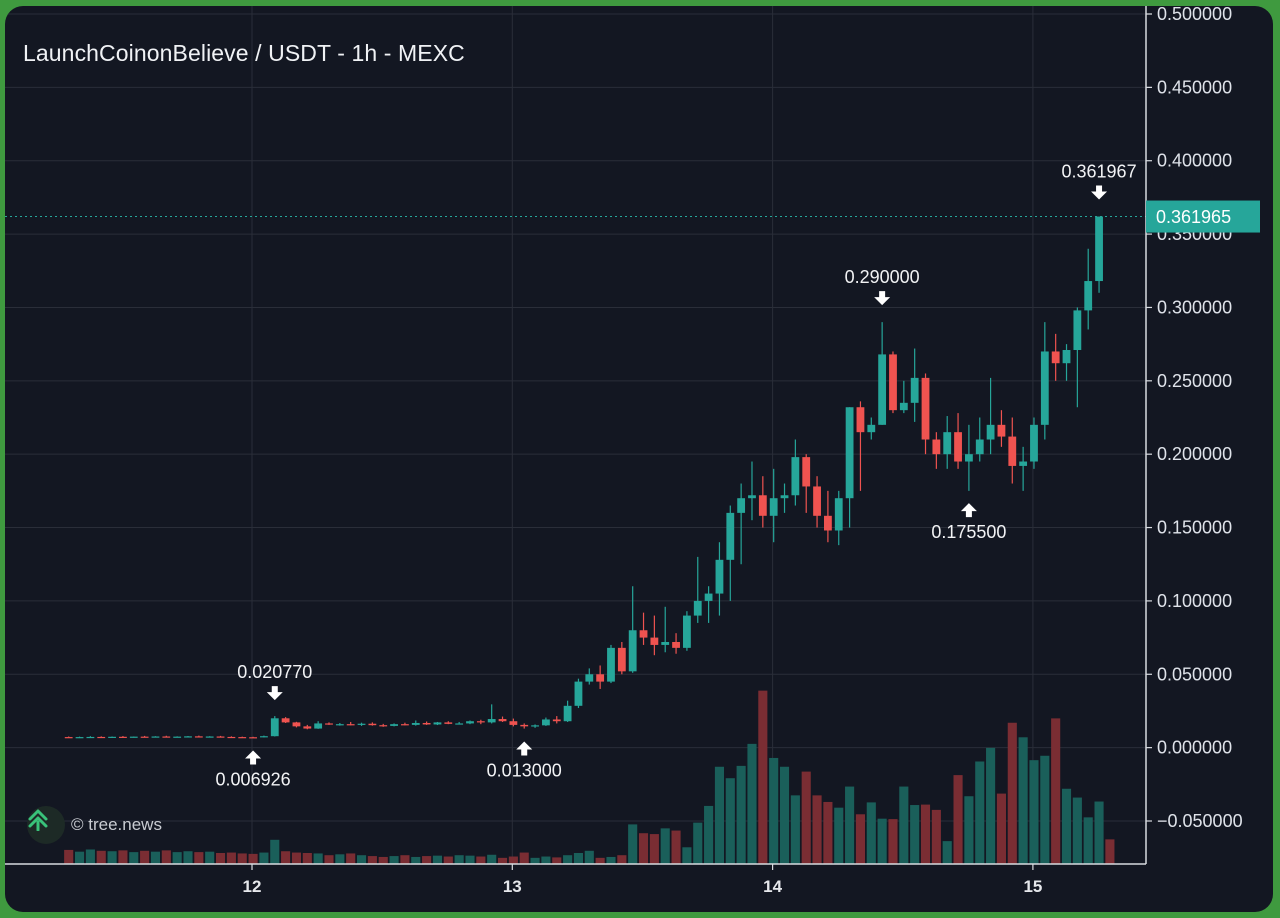 Image resolution: width=1280 pixels, height=918 pixels. What do you see at coordinates (512, 886) in the screenshot?
I see `x-tick-label: 13` at bounding box center [512, 886].